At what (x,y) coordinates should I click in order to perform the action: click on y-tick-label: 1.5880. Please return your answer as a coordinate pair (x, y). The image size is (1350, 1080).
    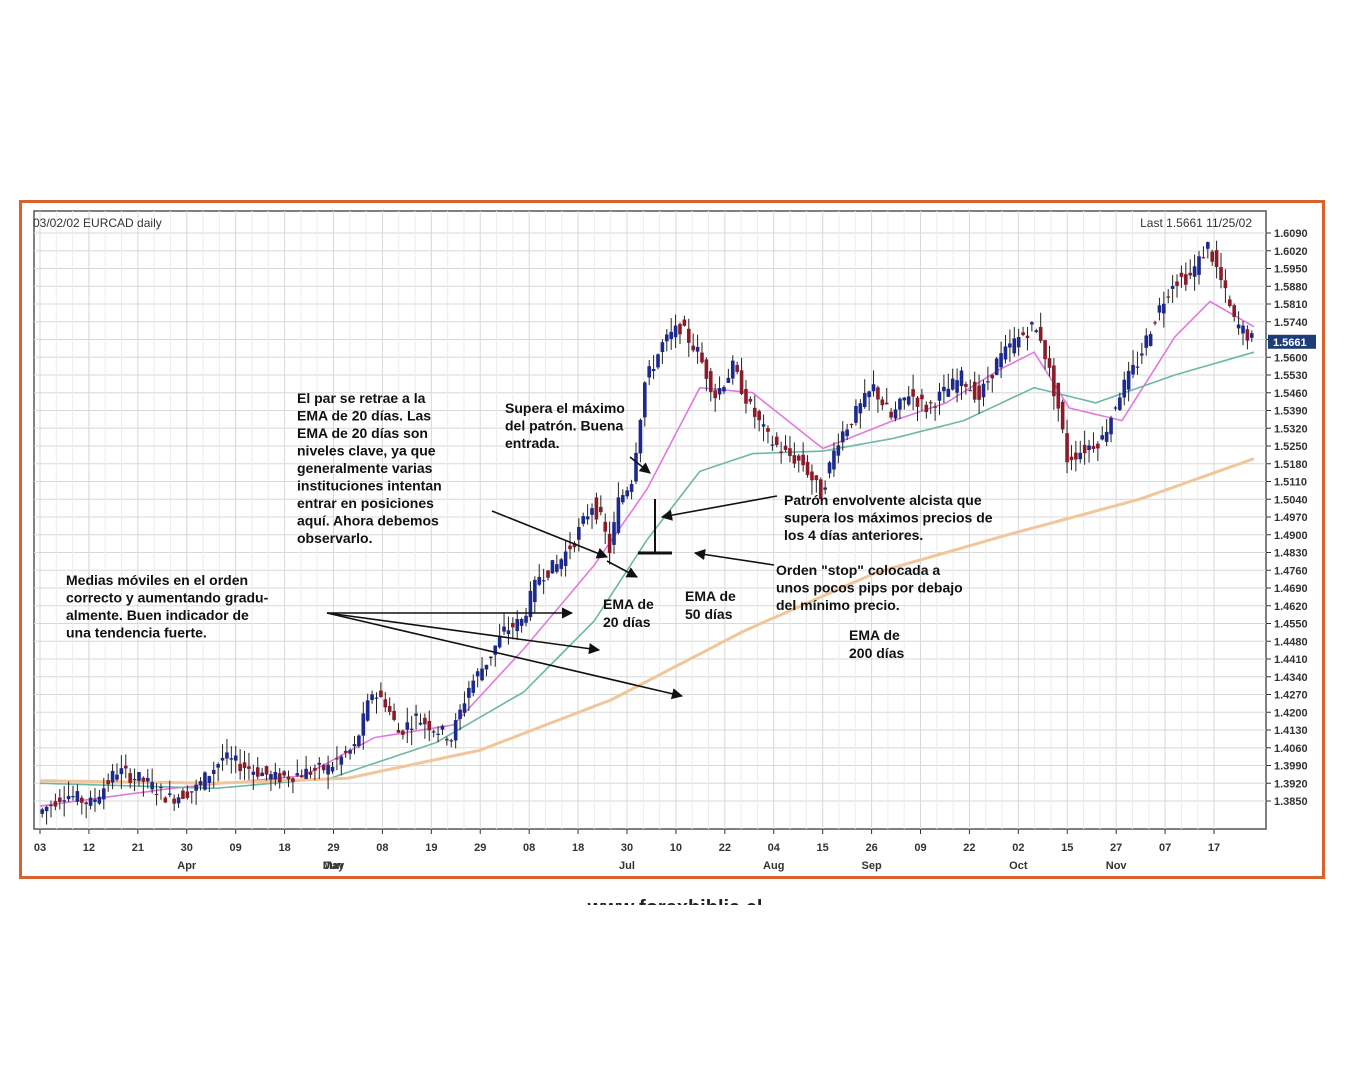
    Looking at the image, I should click on (1291, 287).